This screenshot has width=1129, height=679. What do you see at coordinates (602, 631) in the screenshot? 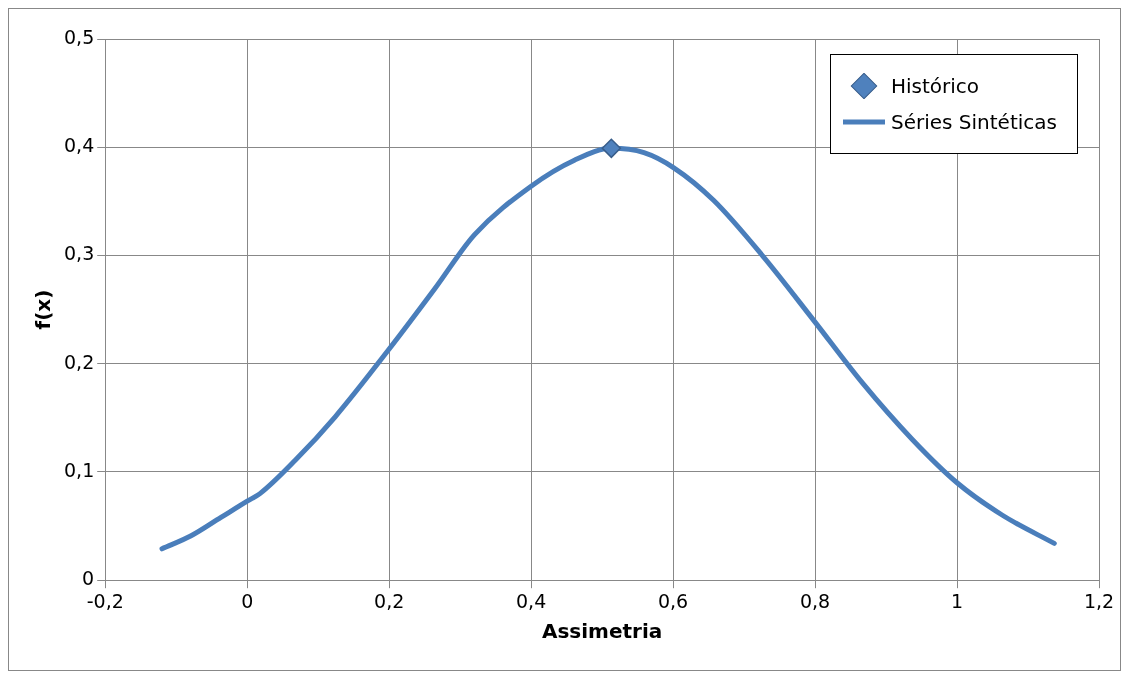
I see `x-axis-title: Assimetria` at bounding box center [602, 631].